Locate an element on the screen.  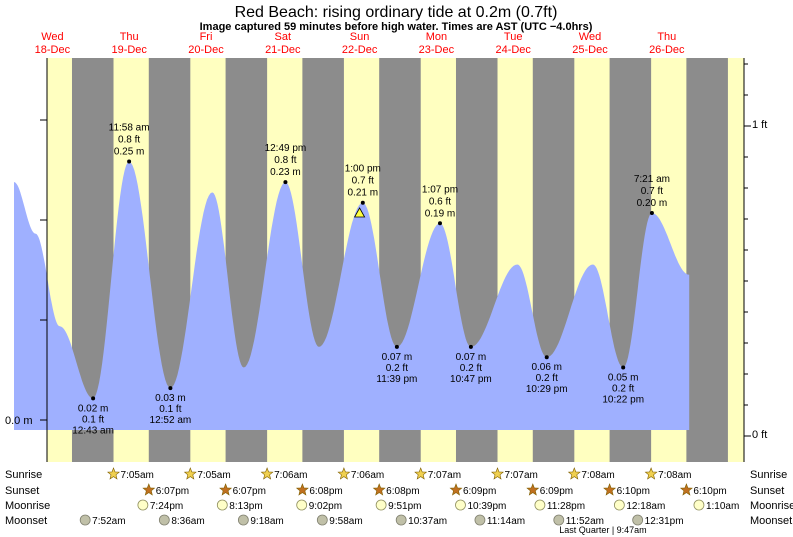
moonrise-time: 8:13pm is located at coordinates (245, 506).